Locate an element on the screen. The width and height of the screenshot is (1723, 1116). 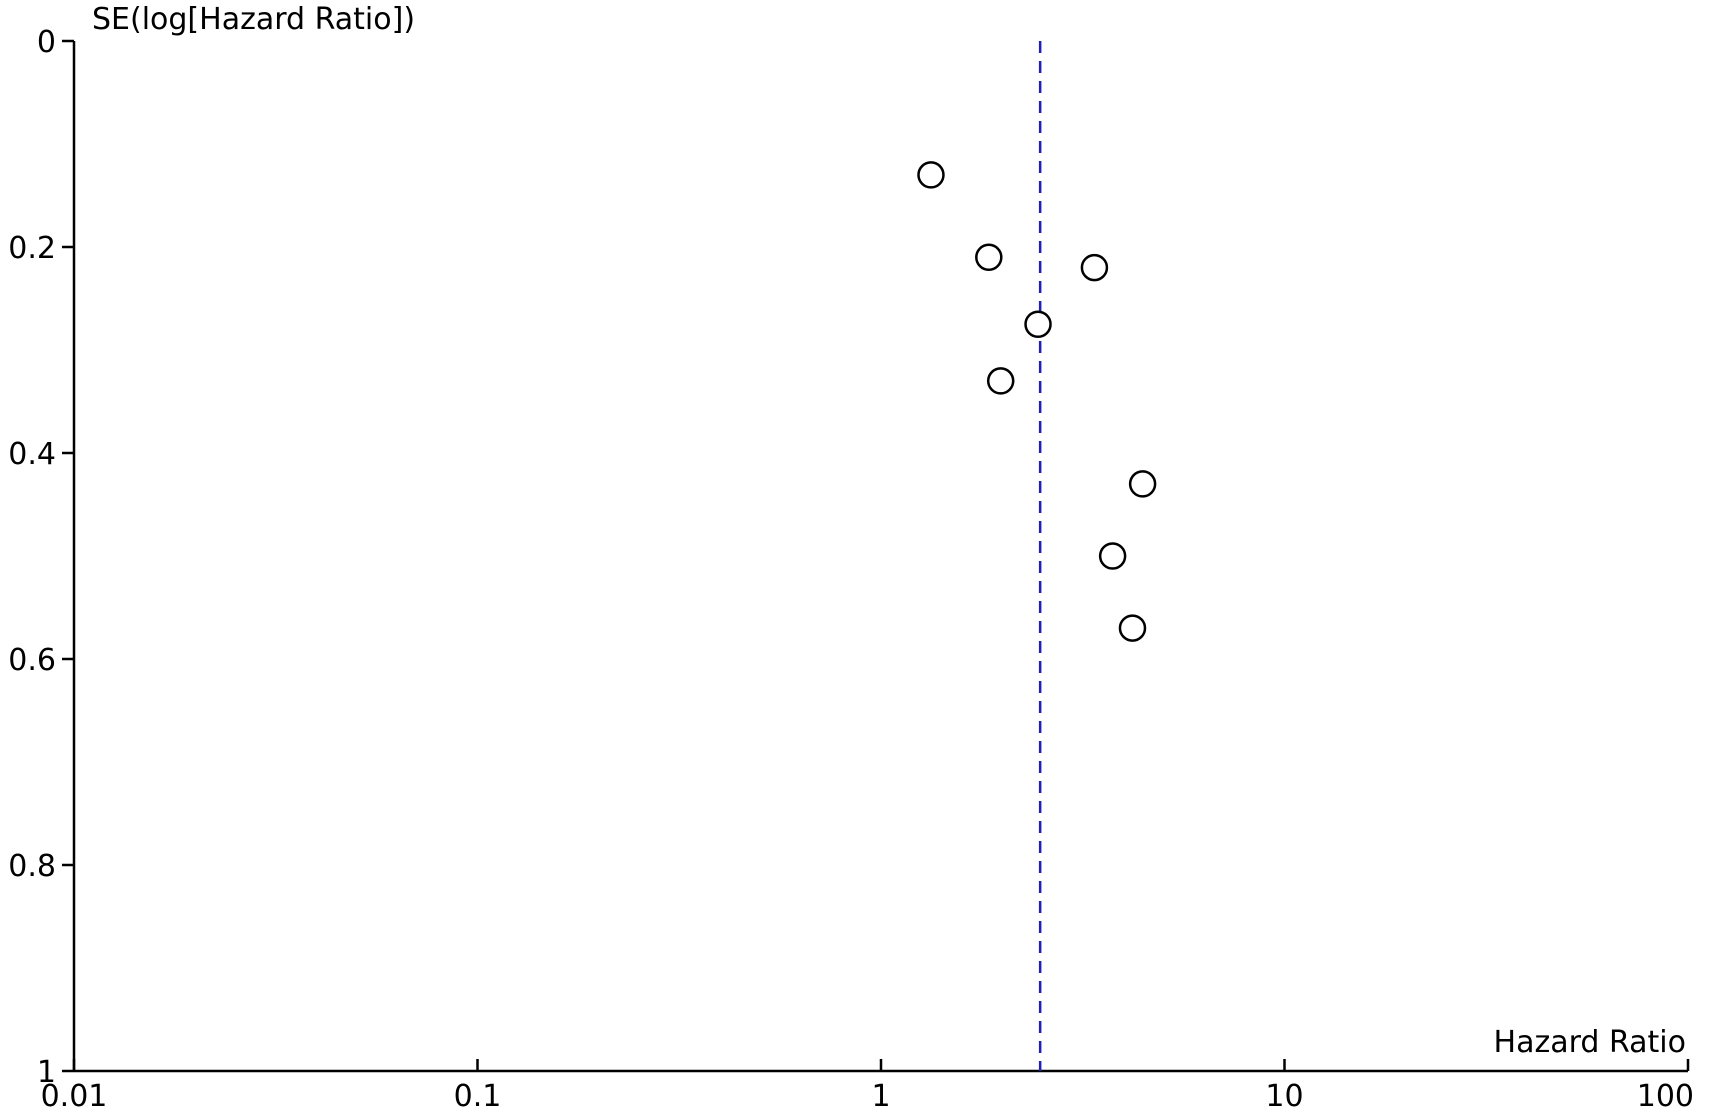
x-axis-ticks: 0.01 0.1 1 10 100 is located at coordinates (867, 1086).